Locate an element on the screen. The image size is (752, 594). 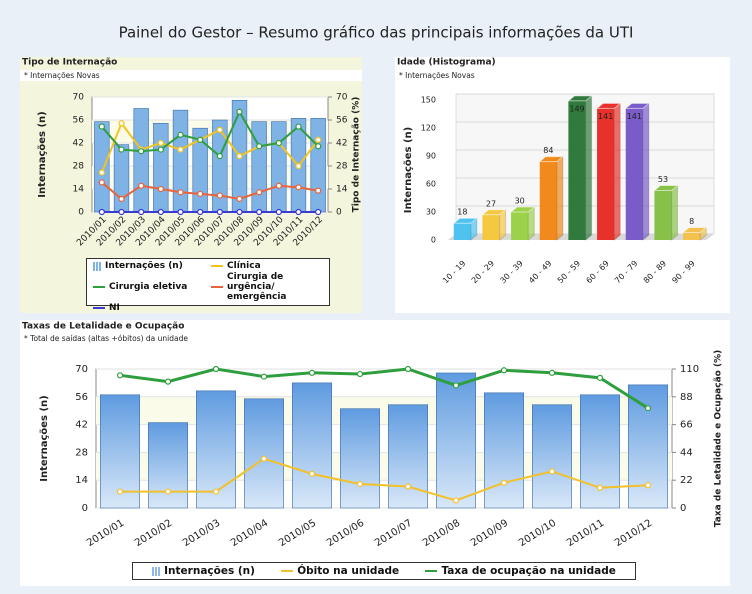
y-tick-label: 70 is located at coordinates (79, 98).